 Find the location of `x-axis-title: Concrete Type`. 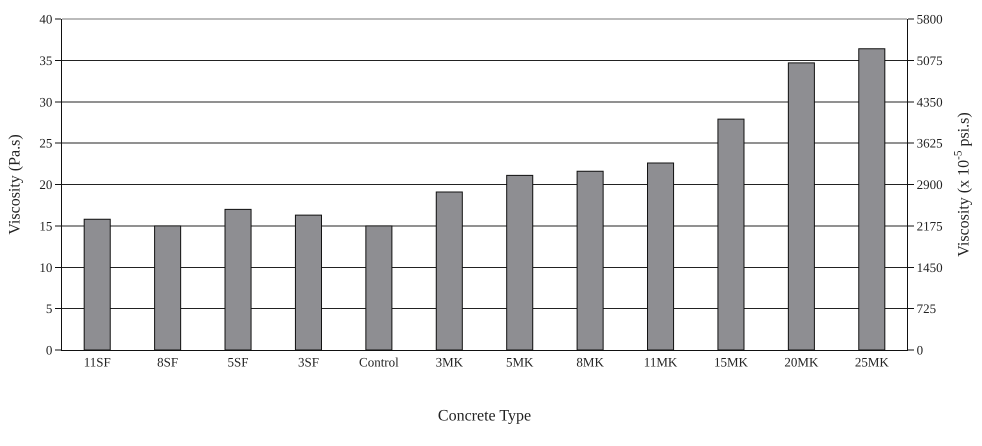

x-axis-title: Concrete Type is located at coordinates (485, 415).